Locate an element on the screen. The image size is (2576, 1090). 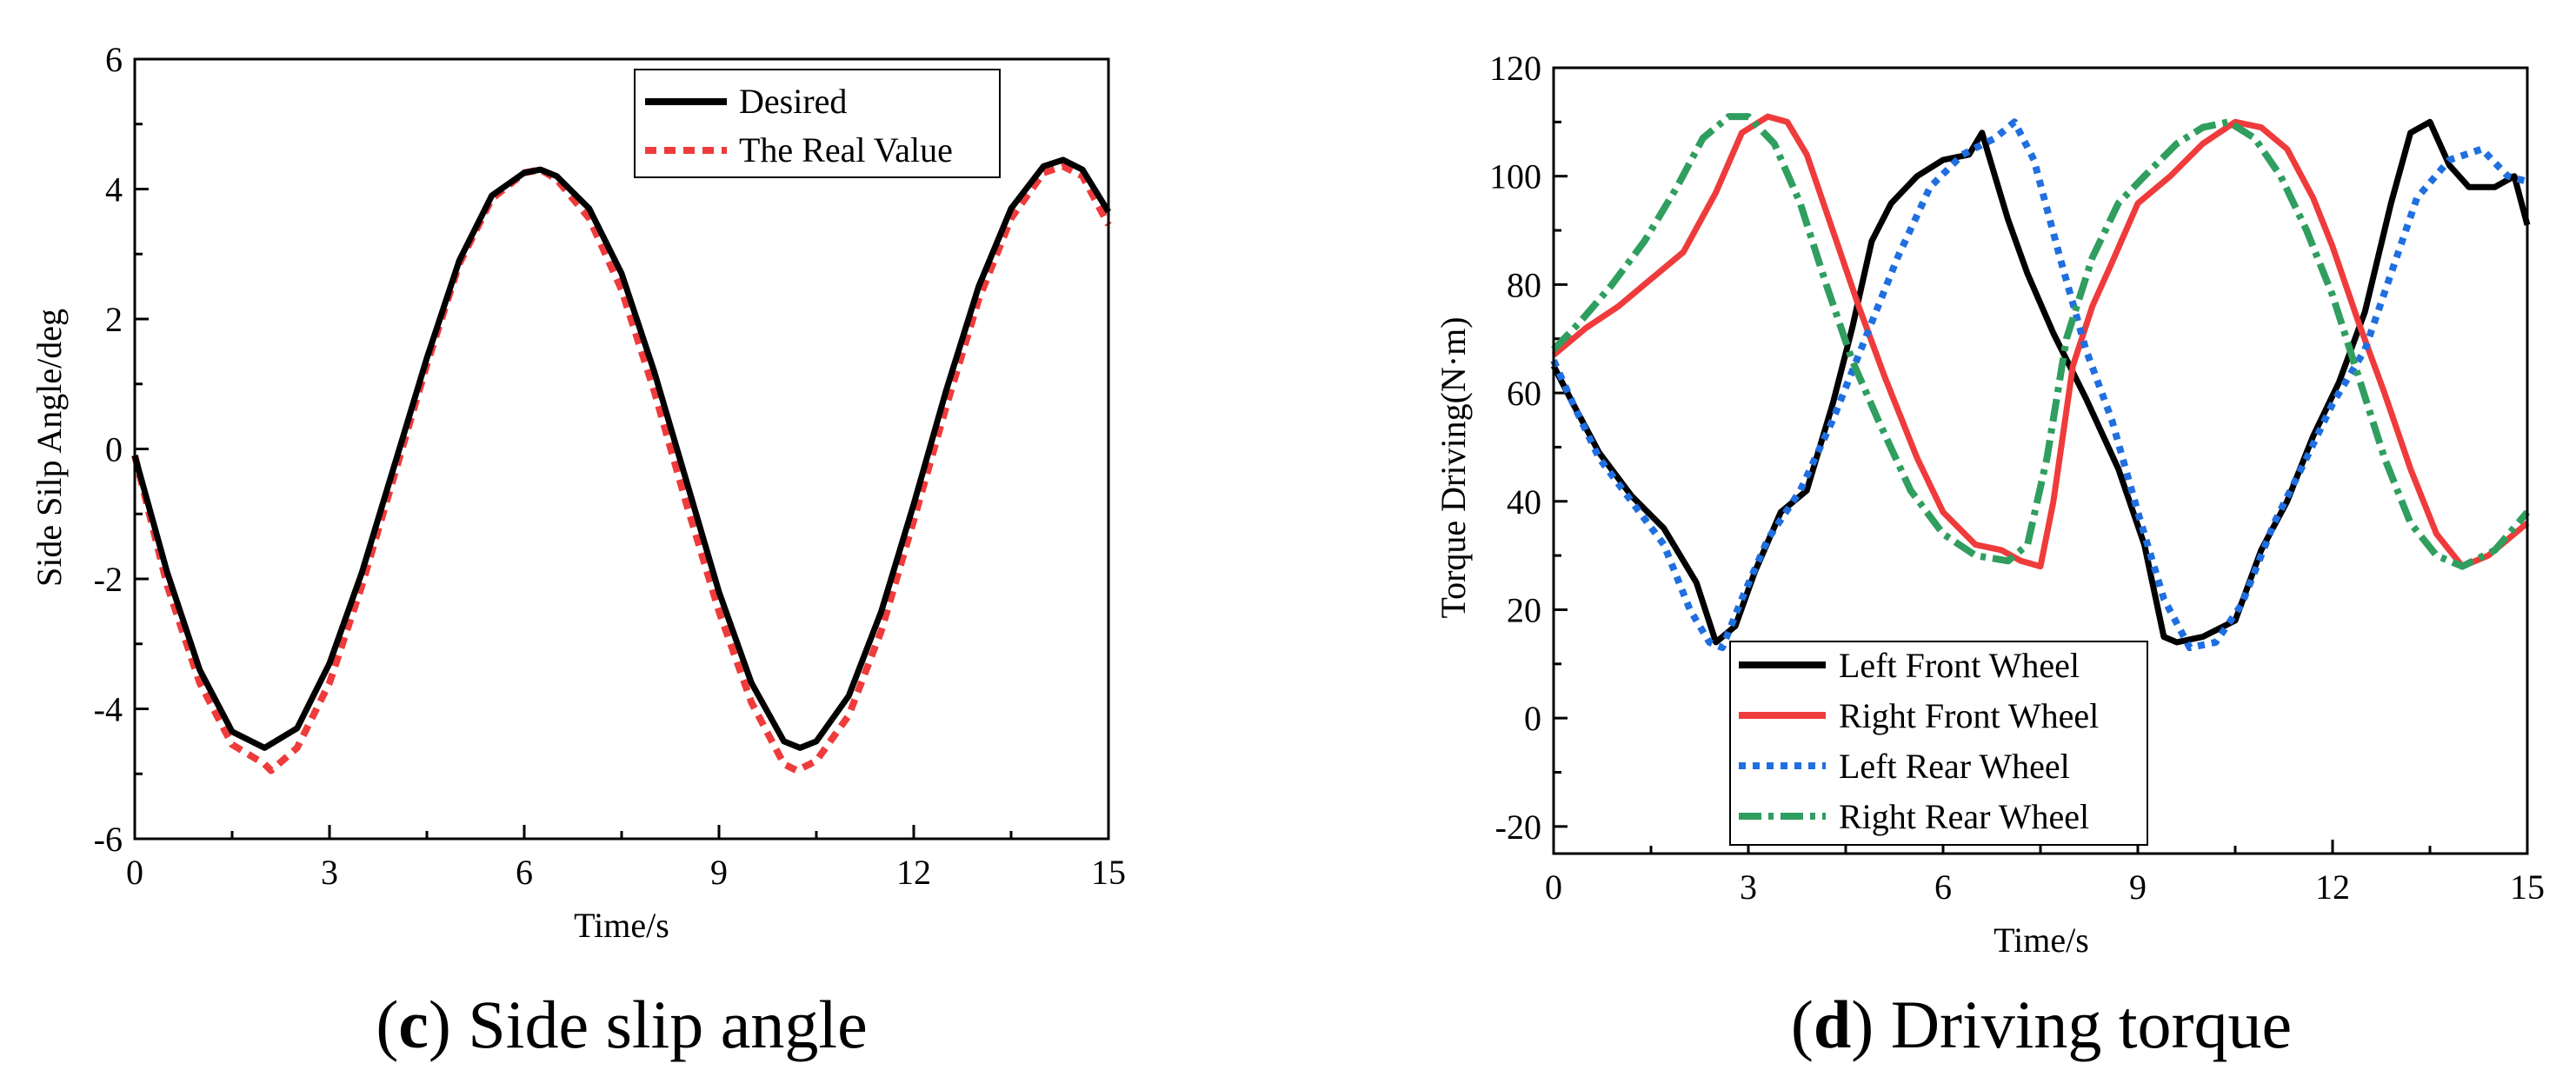
c-x-tick-label: 3 is located at coordinates (329, 872).